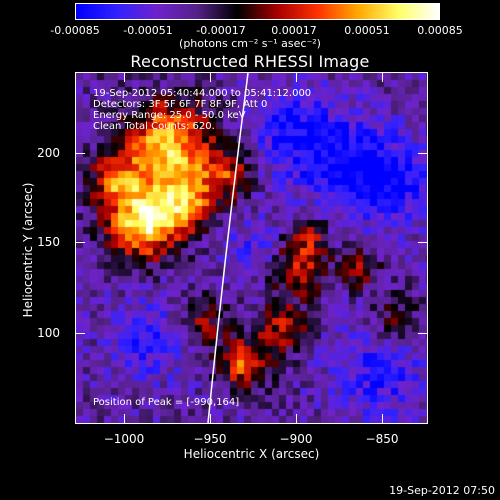 The height and width of the screenshot is (500, 500). Describe the element at coordinates (251, 454) in the screenshot. I see `x-axis-label: Heliocentric X (arcsec)` at that location.